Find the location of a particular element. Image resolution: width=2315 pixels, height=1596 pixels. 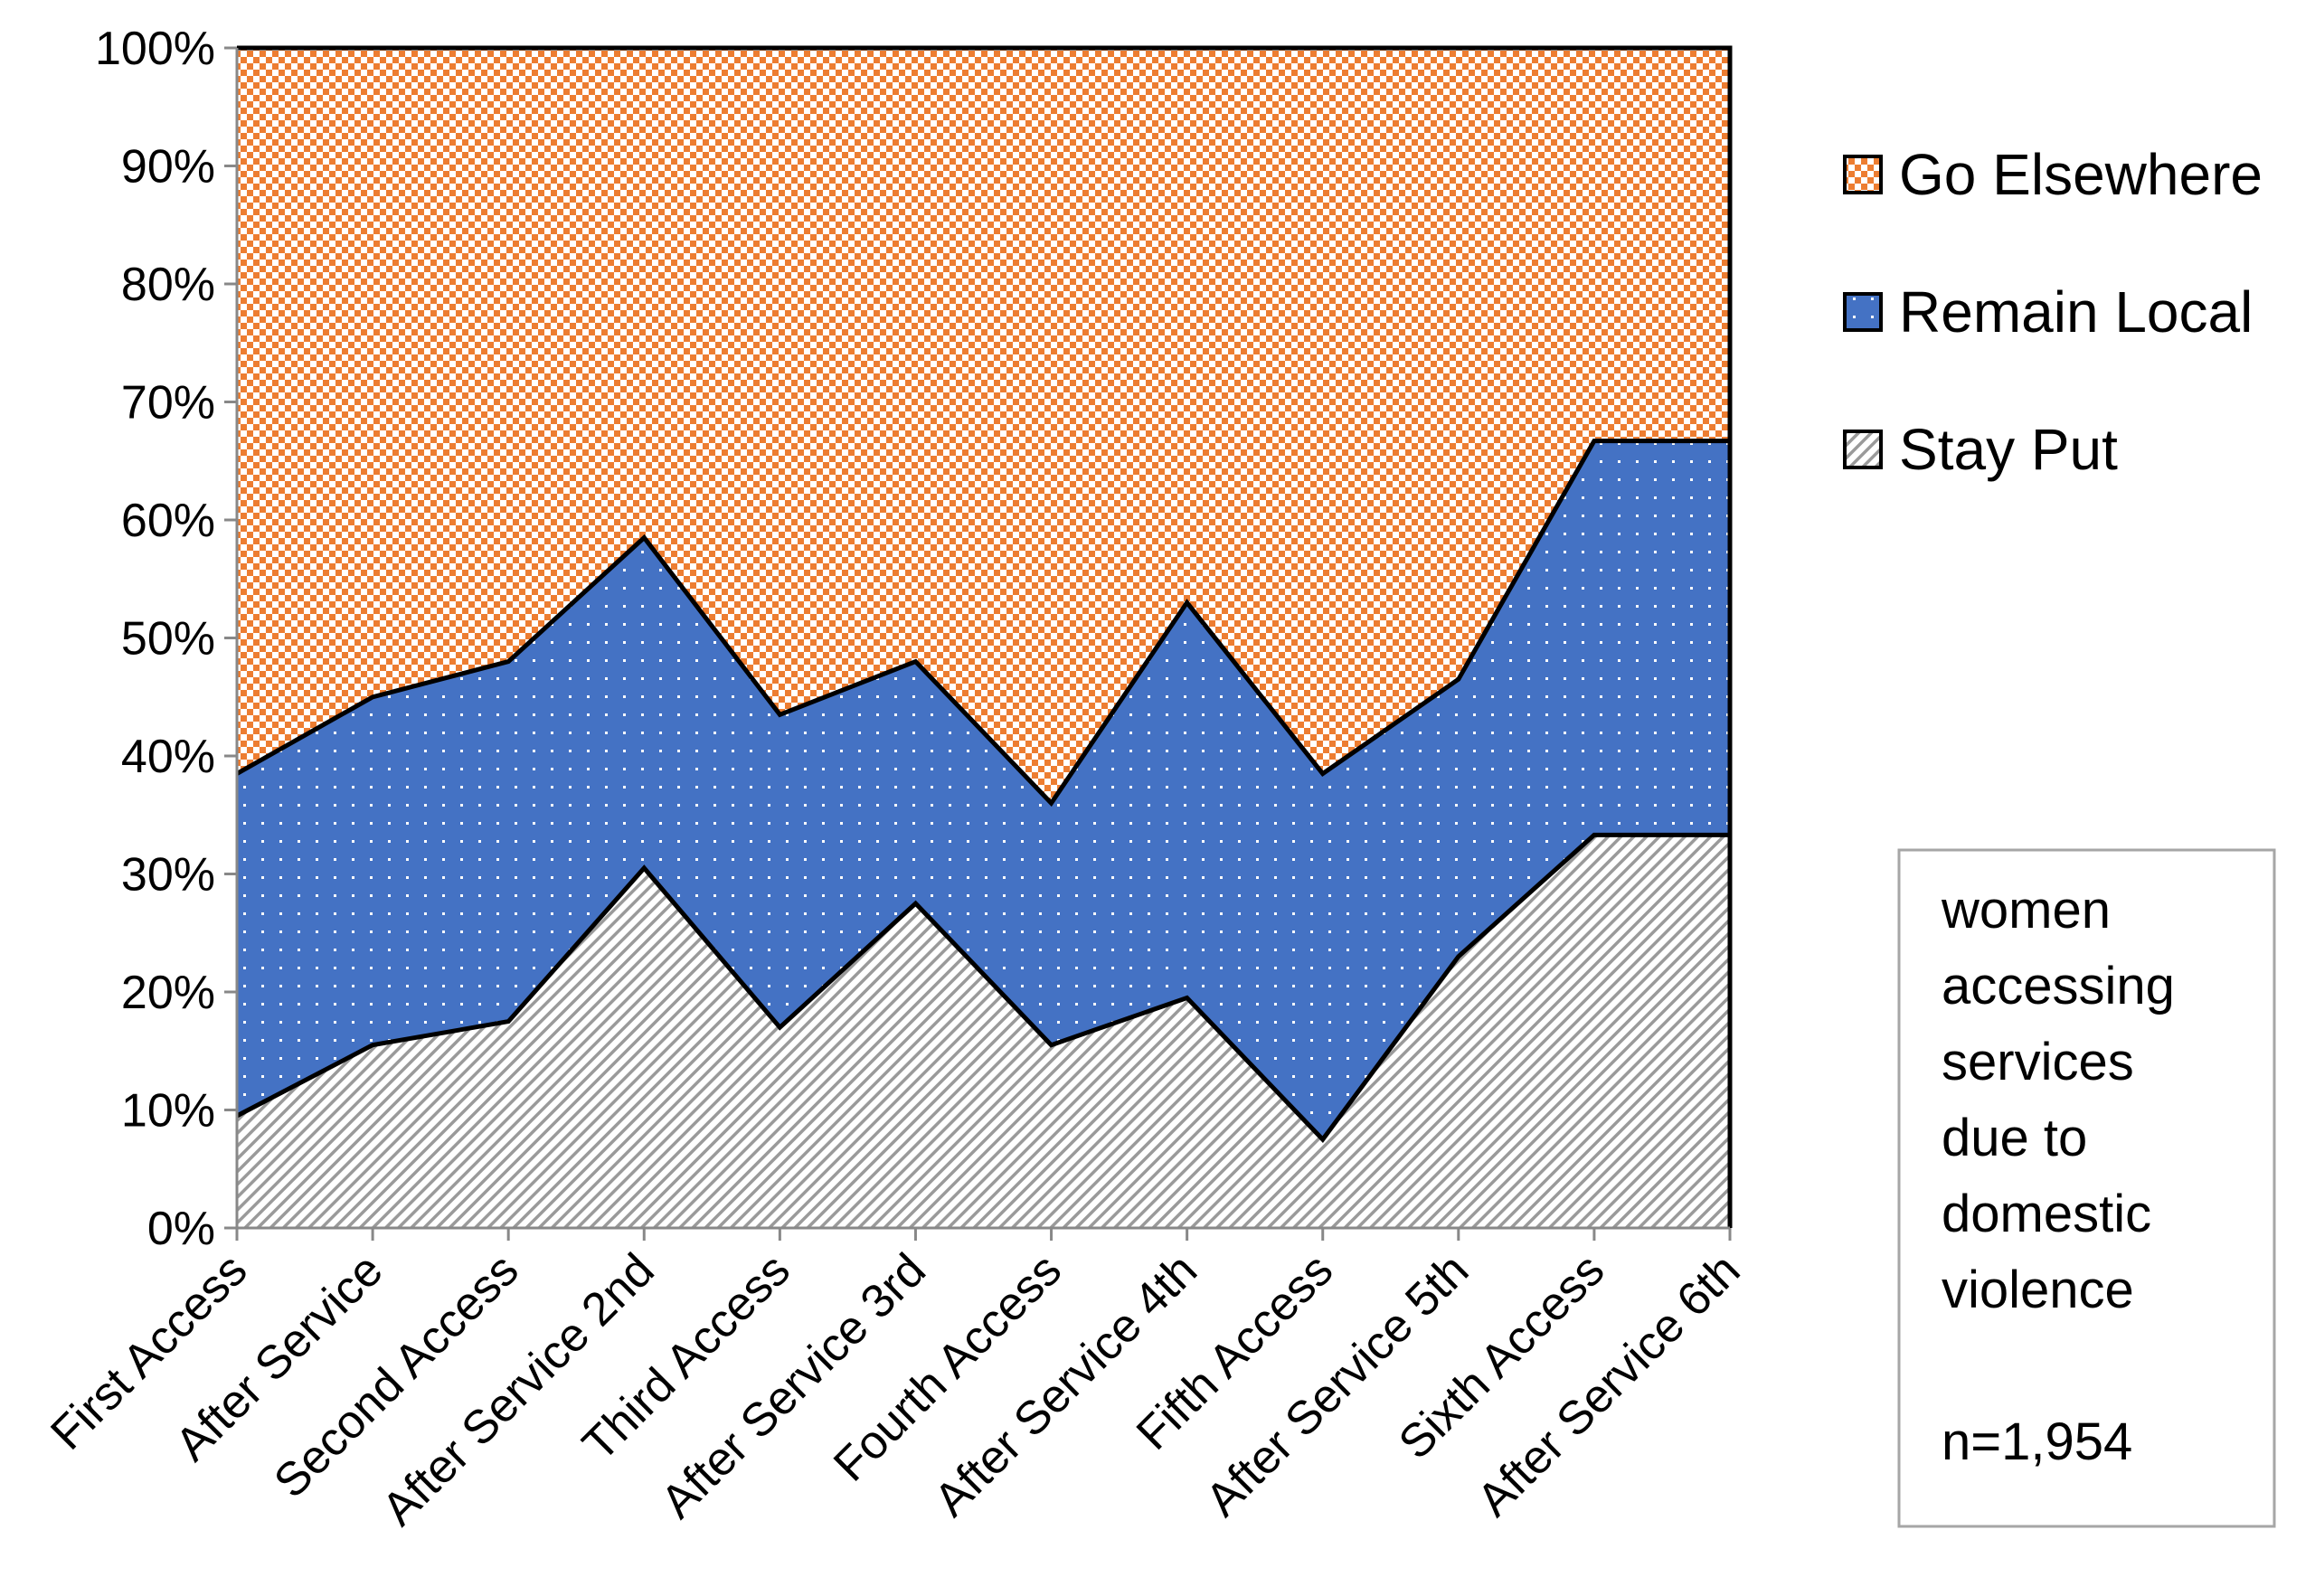

y-tick-label: 10% is located at coordinates (168, 1112).